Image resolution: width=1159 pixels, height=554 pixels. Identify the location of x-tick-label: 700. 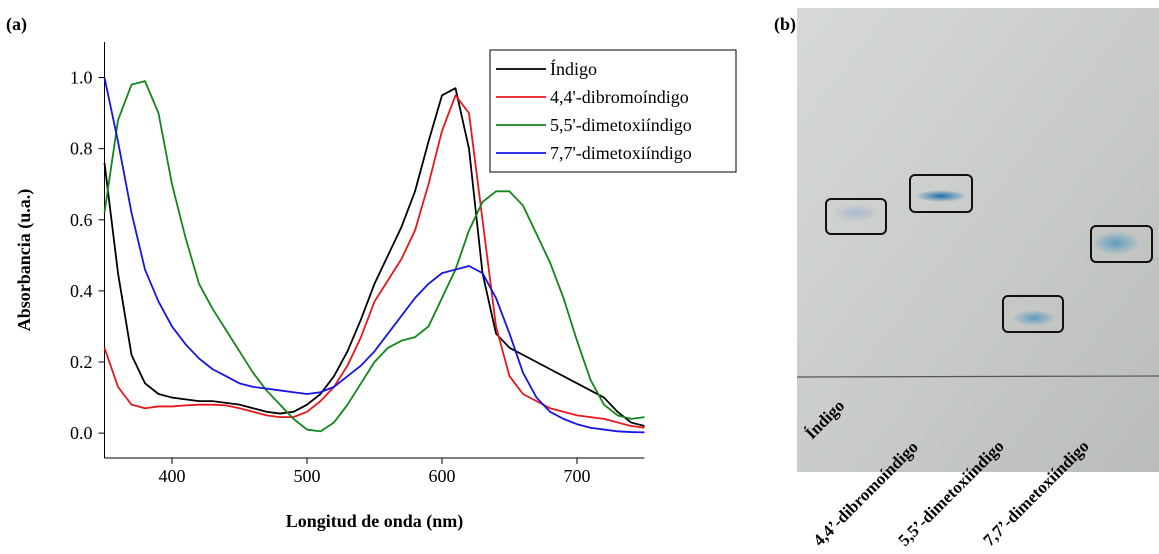
(577, 476).